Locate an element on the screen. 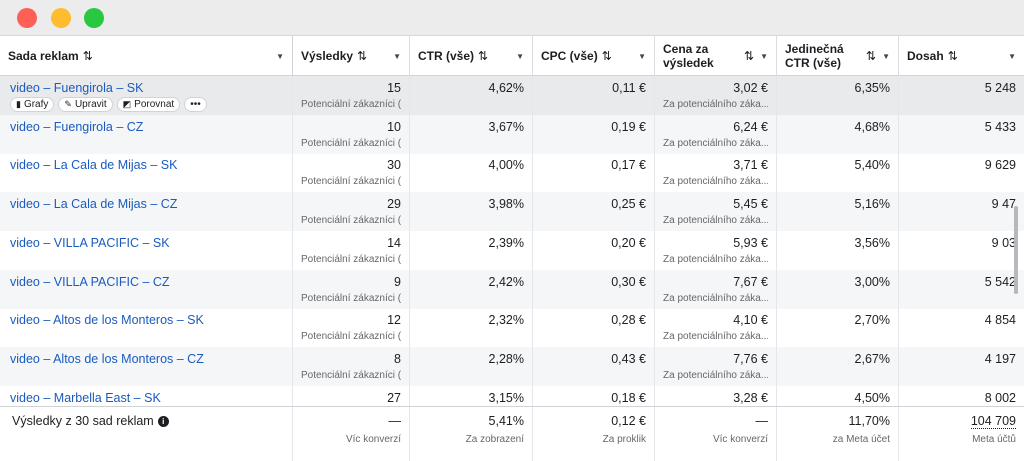 The width and height of the screenshot is (1024, 461). results-cell: 27 is located at coordinates (351, 405).